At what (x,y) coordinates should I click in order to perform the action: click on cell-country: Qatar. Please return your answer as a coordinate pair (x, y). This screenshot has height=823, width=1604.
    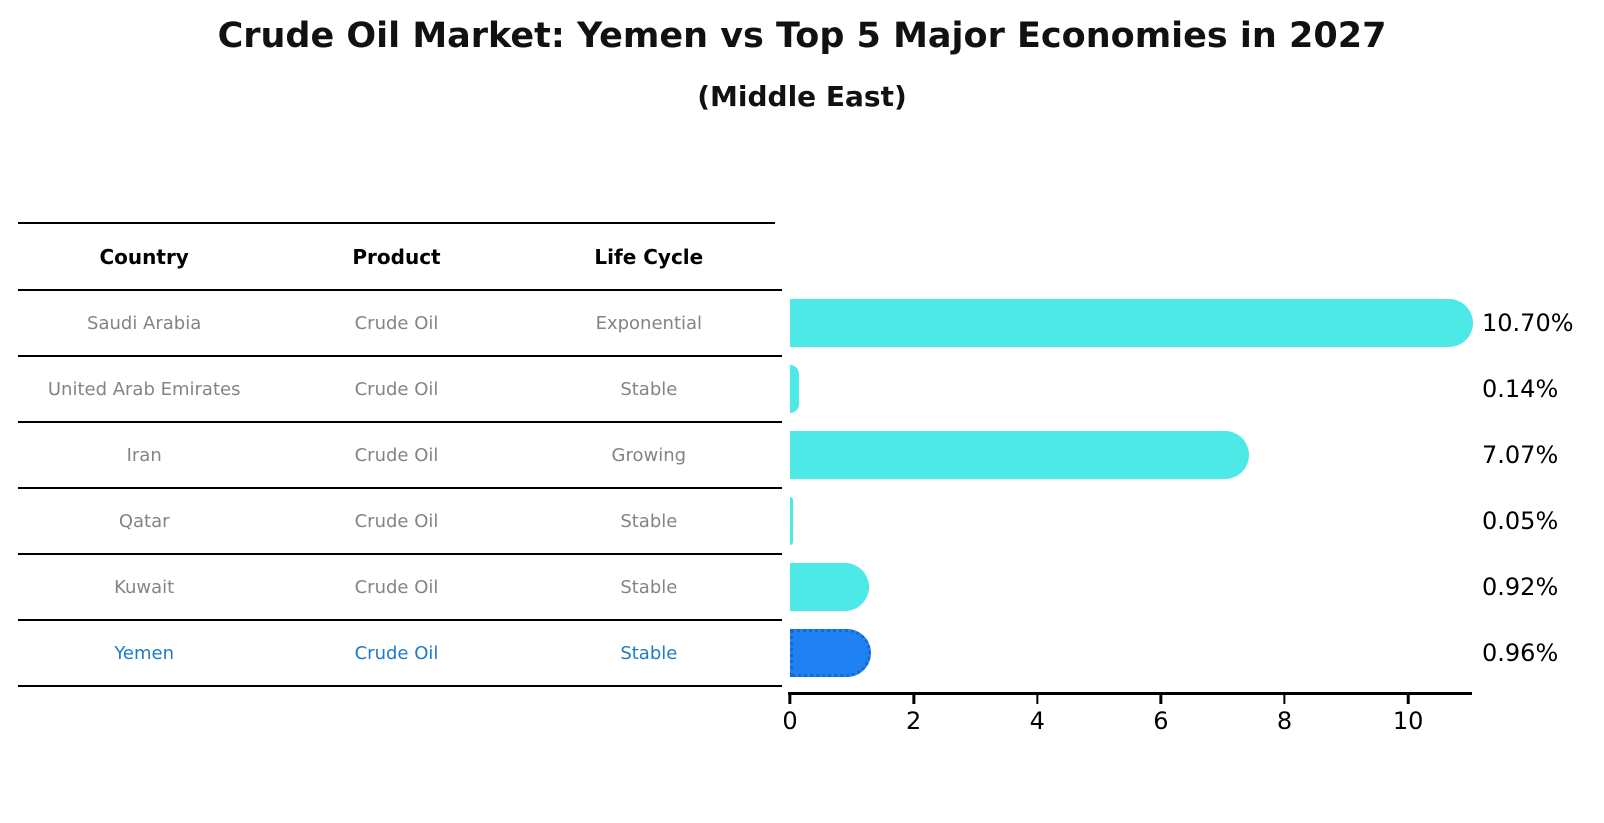
    Looking at the image, I should click on (144, 521).